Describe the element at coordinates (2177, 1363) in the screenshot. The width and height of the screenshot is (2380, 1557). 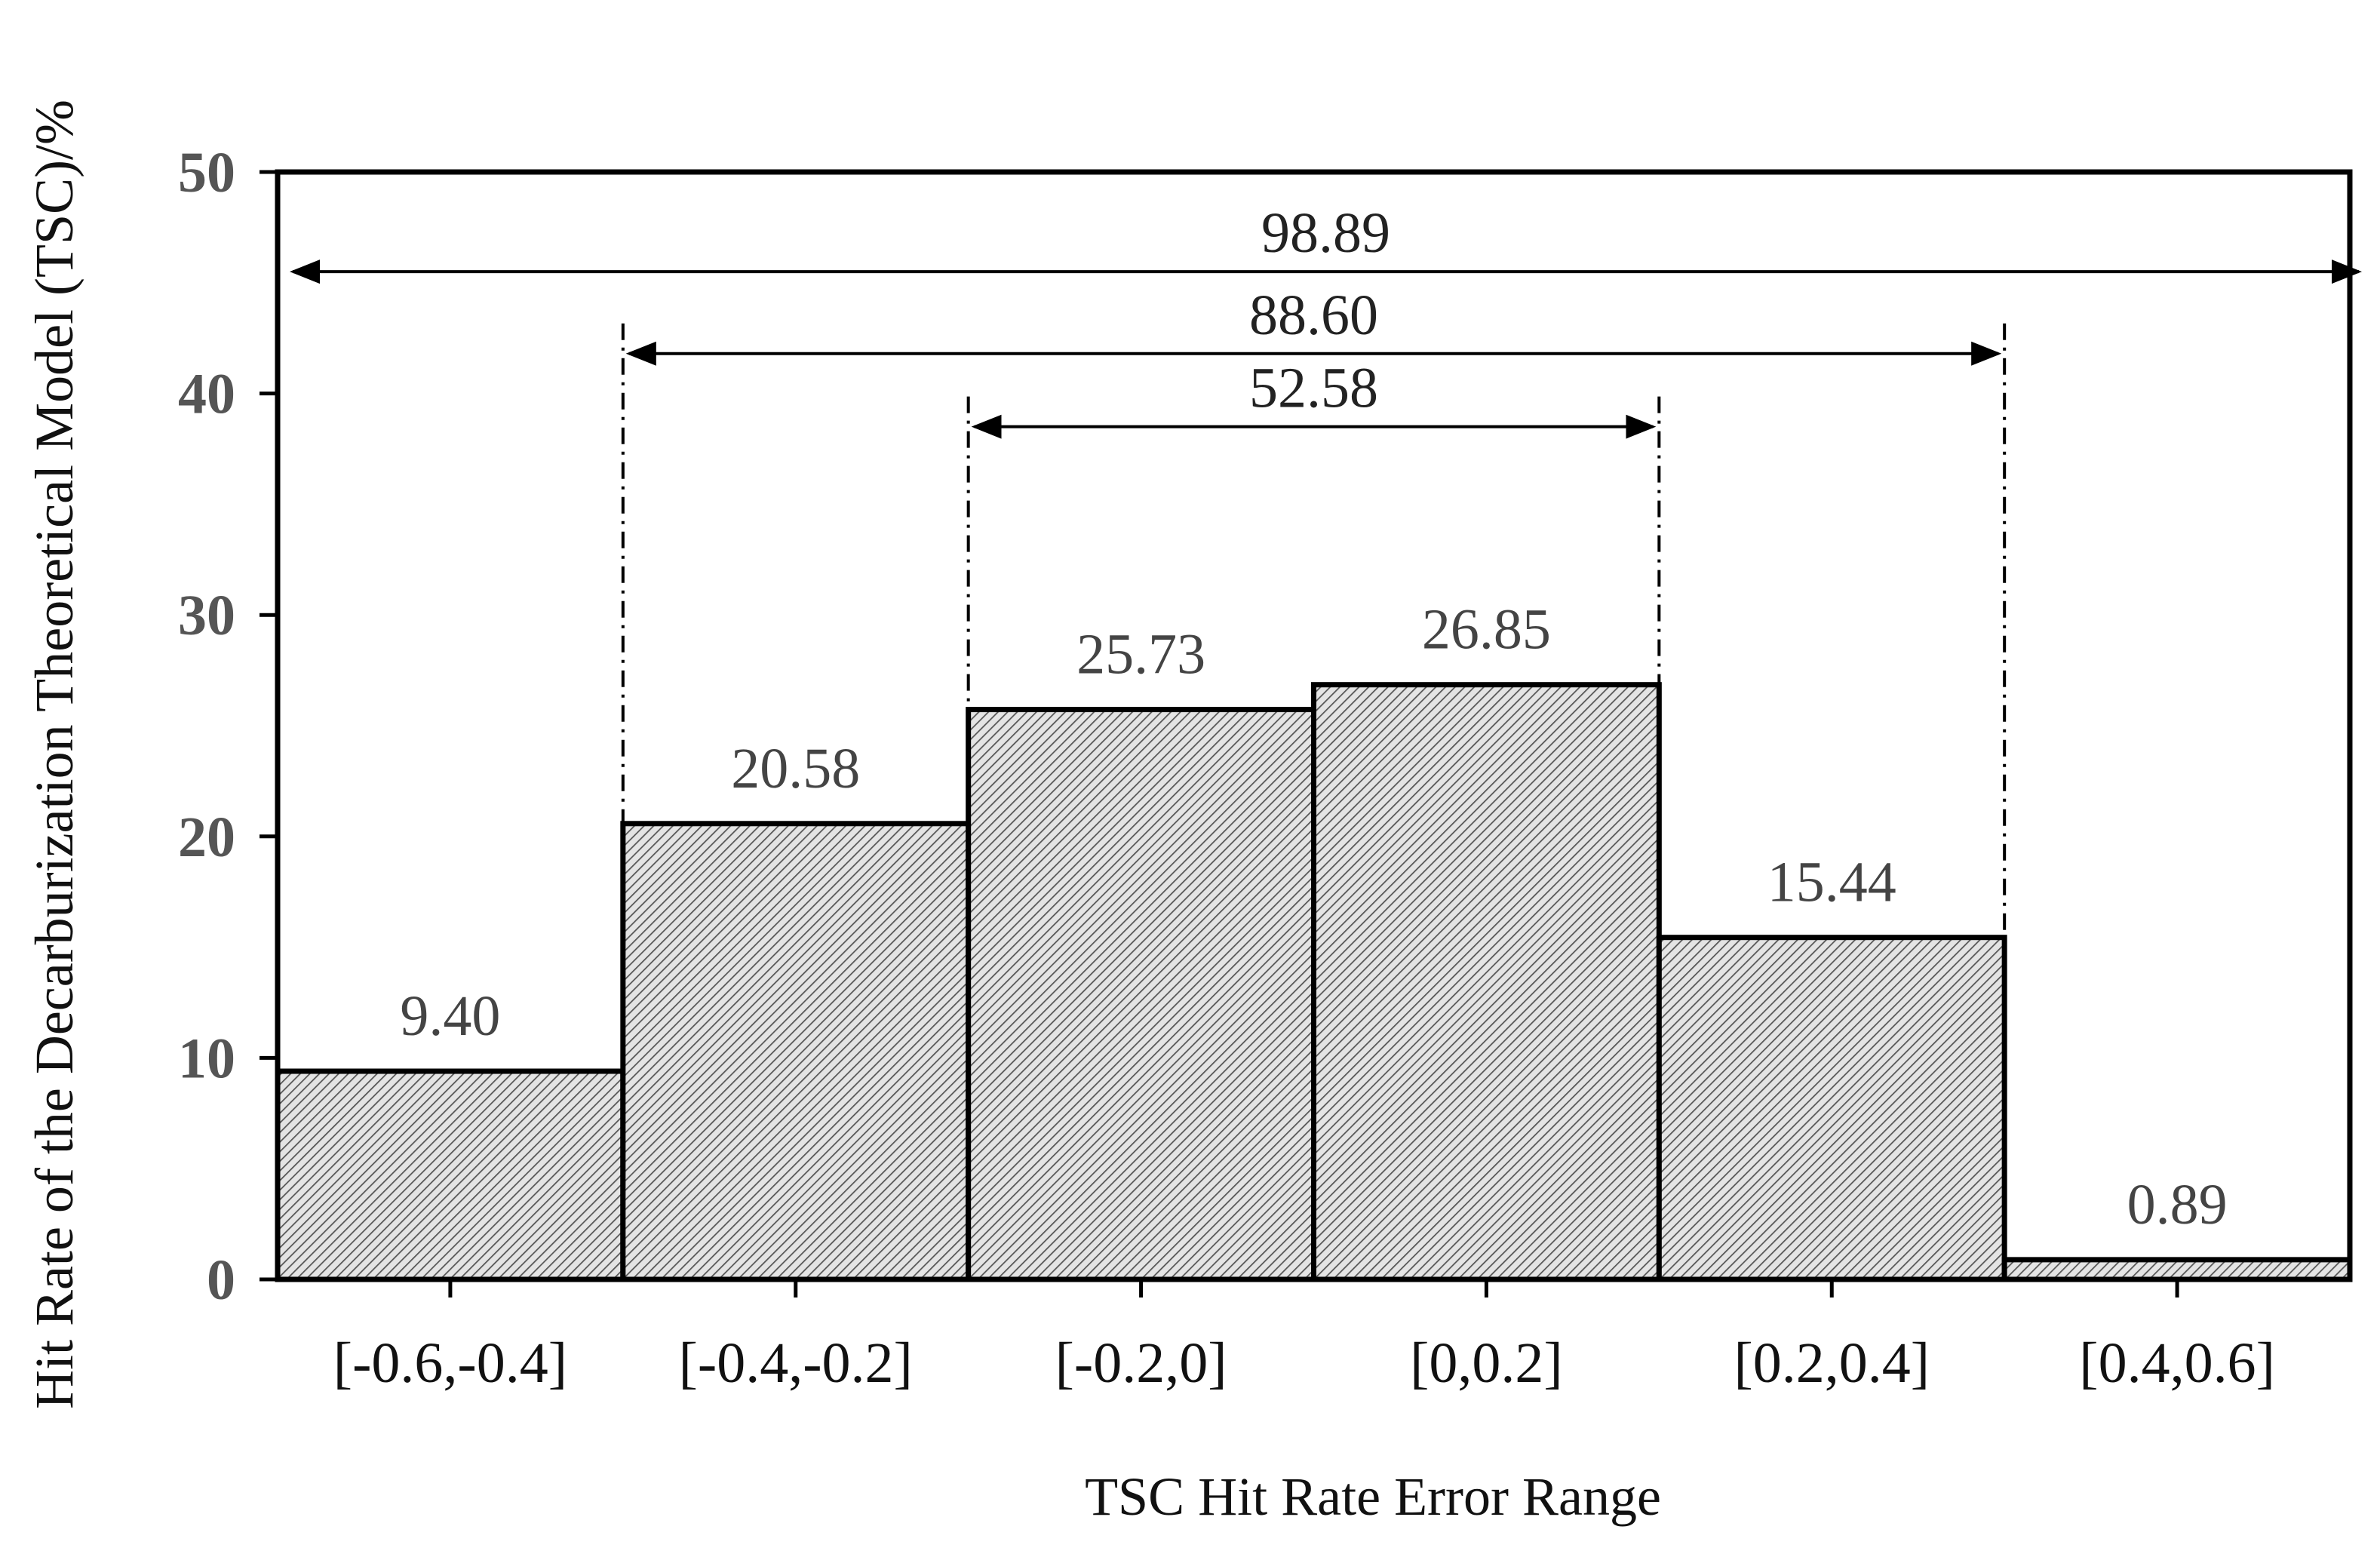
I see `x-tick-label-5: [0.4,0.6]` at that location.